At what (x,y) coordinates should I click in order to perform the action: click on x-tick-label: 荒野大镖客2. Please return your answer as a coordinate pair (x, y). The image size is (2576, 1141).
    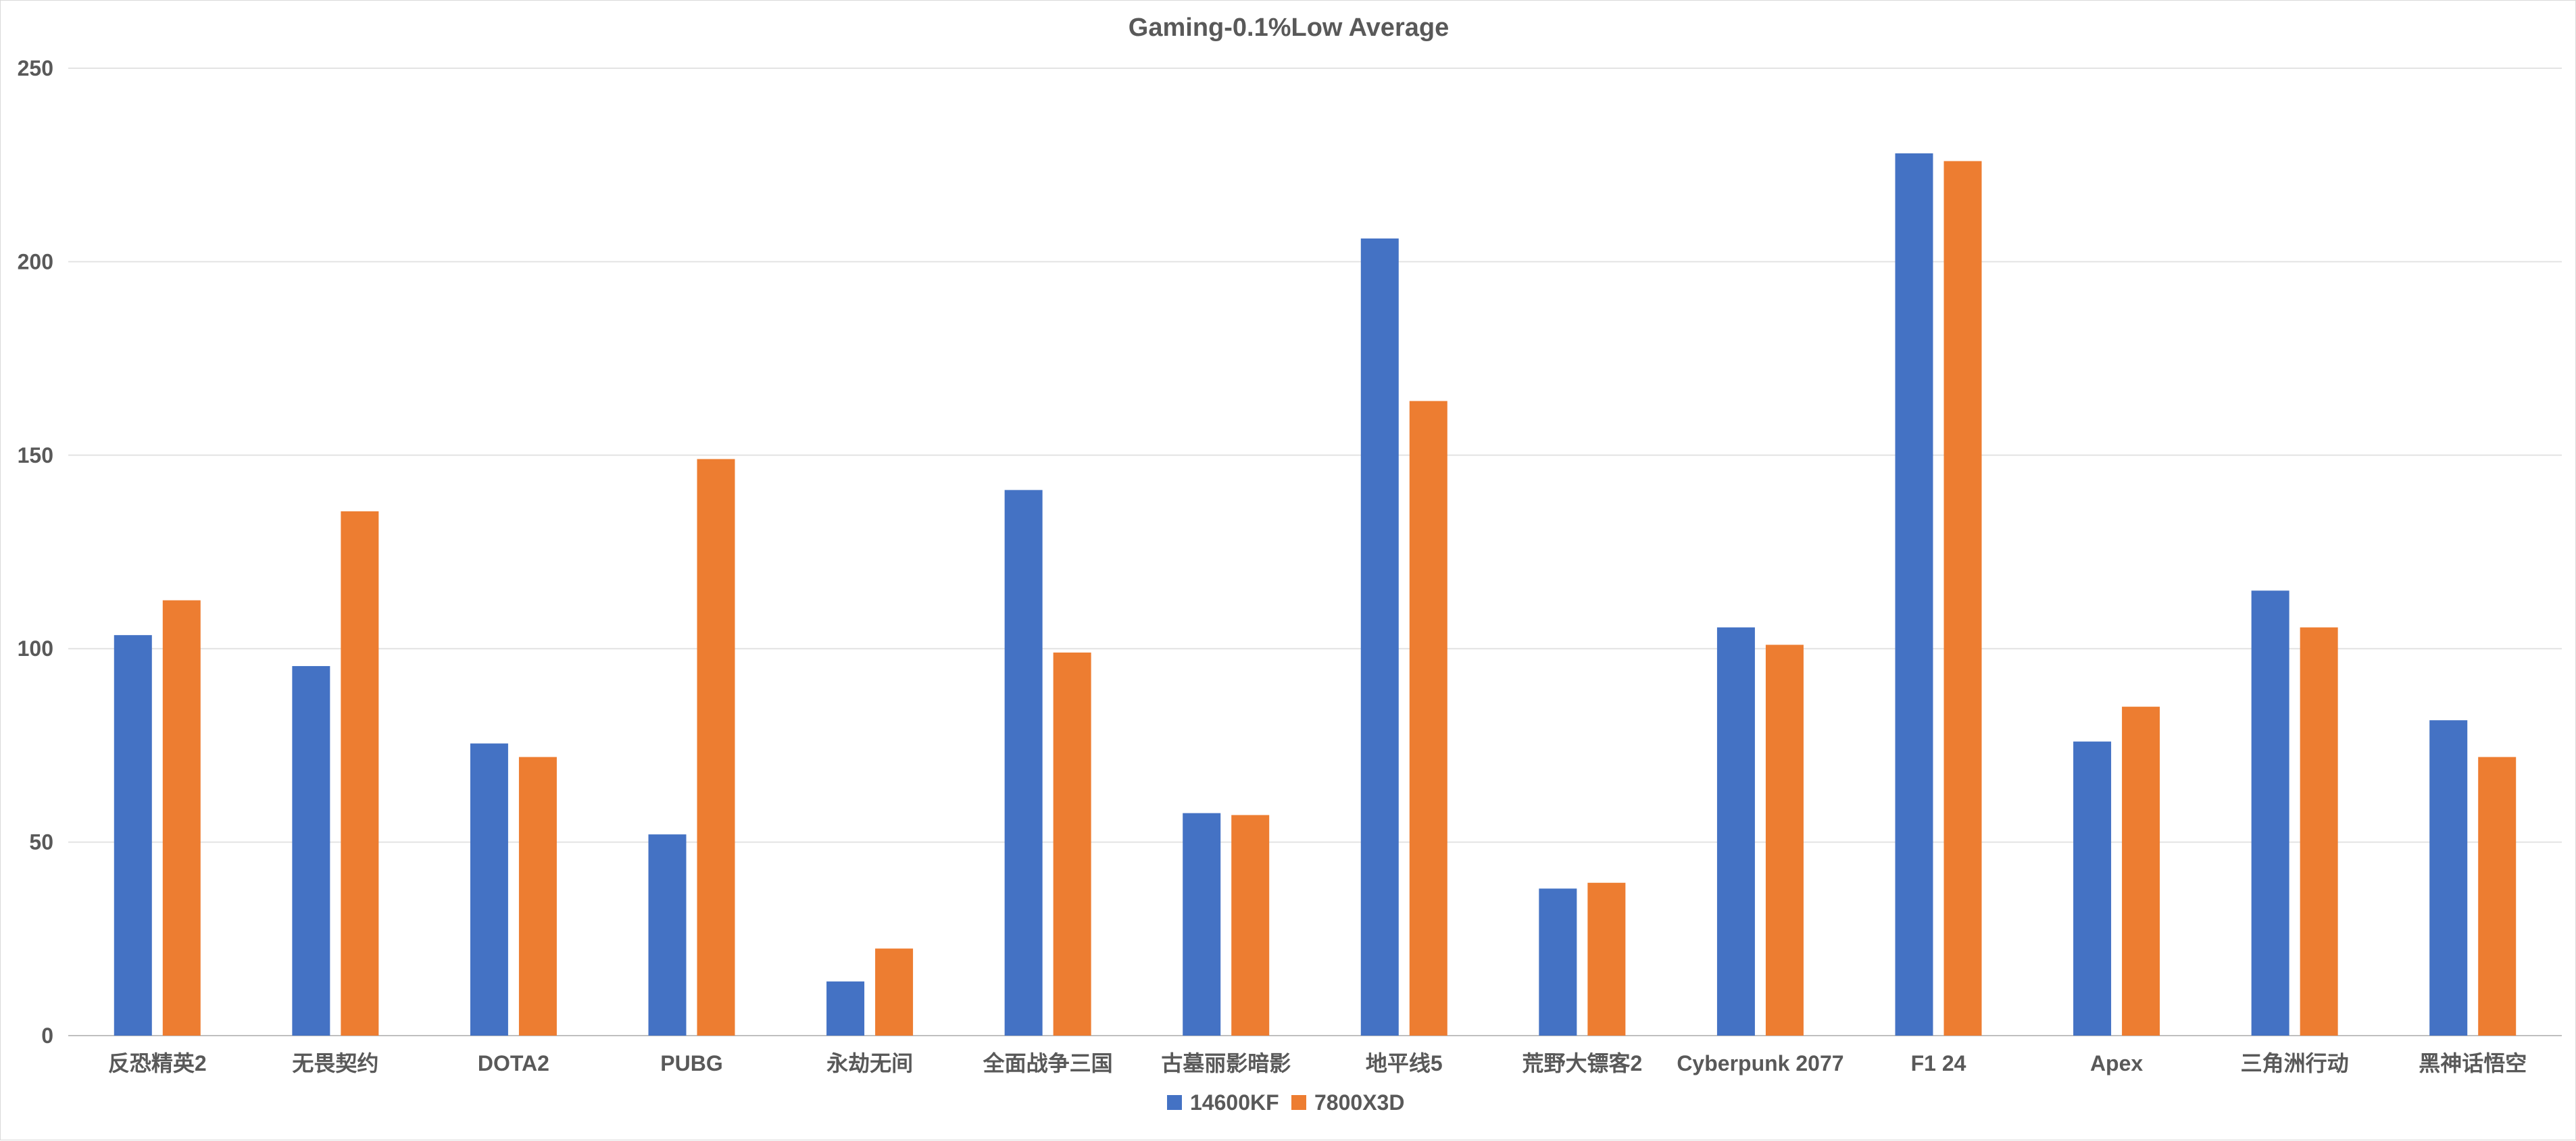
    Looking at the image, I should click on (1582, 1063).